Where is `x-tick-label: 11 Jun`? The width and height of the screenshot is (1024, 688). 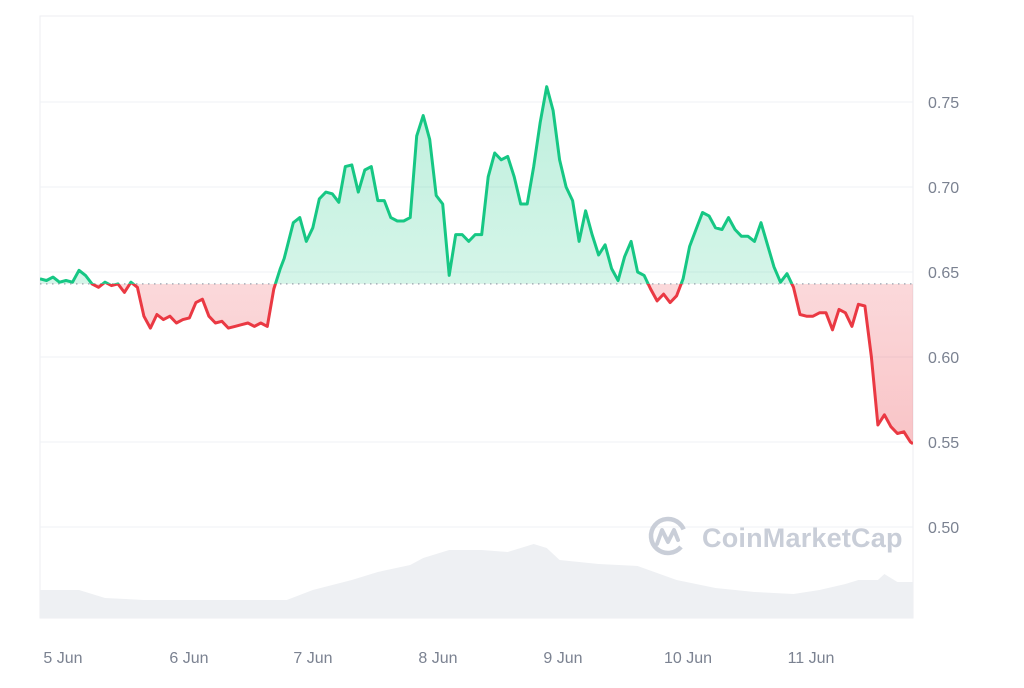 x-tick-label: 11 Jun is located at coordinates (811, 658).